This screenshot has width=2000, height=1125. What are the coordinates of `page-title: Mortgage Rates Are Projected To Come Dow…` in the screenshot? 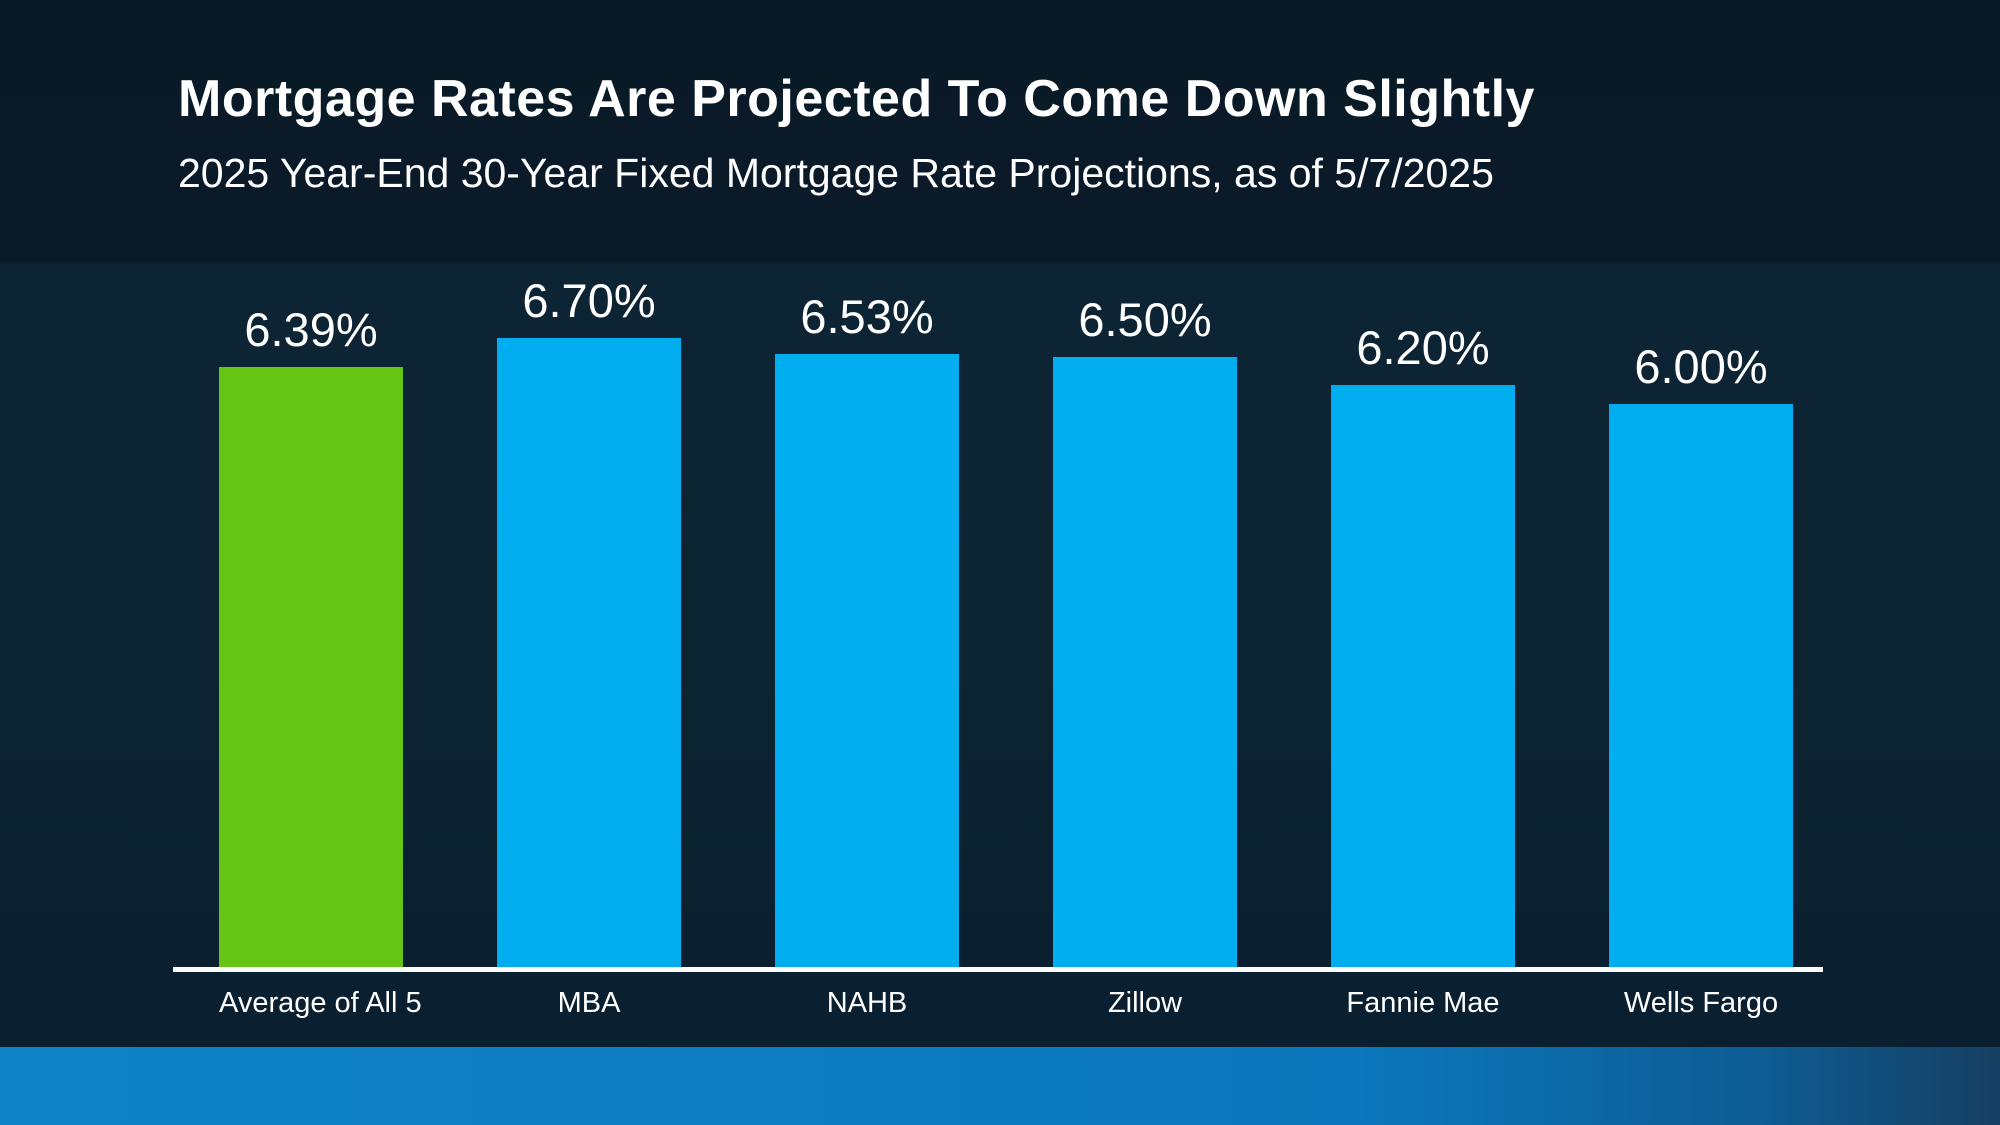 It's located at (856, 99).